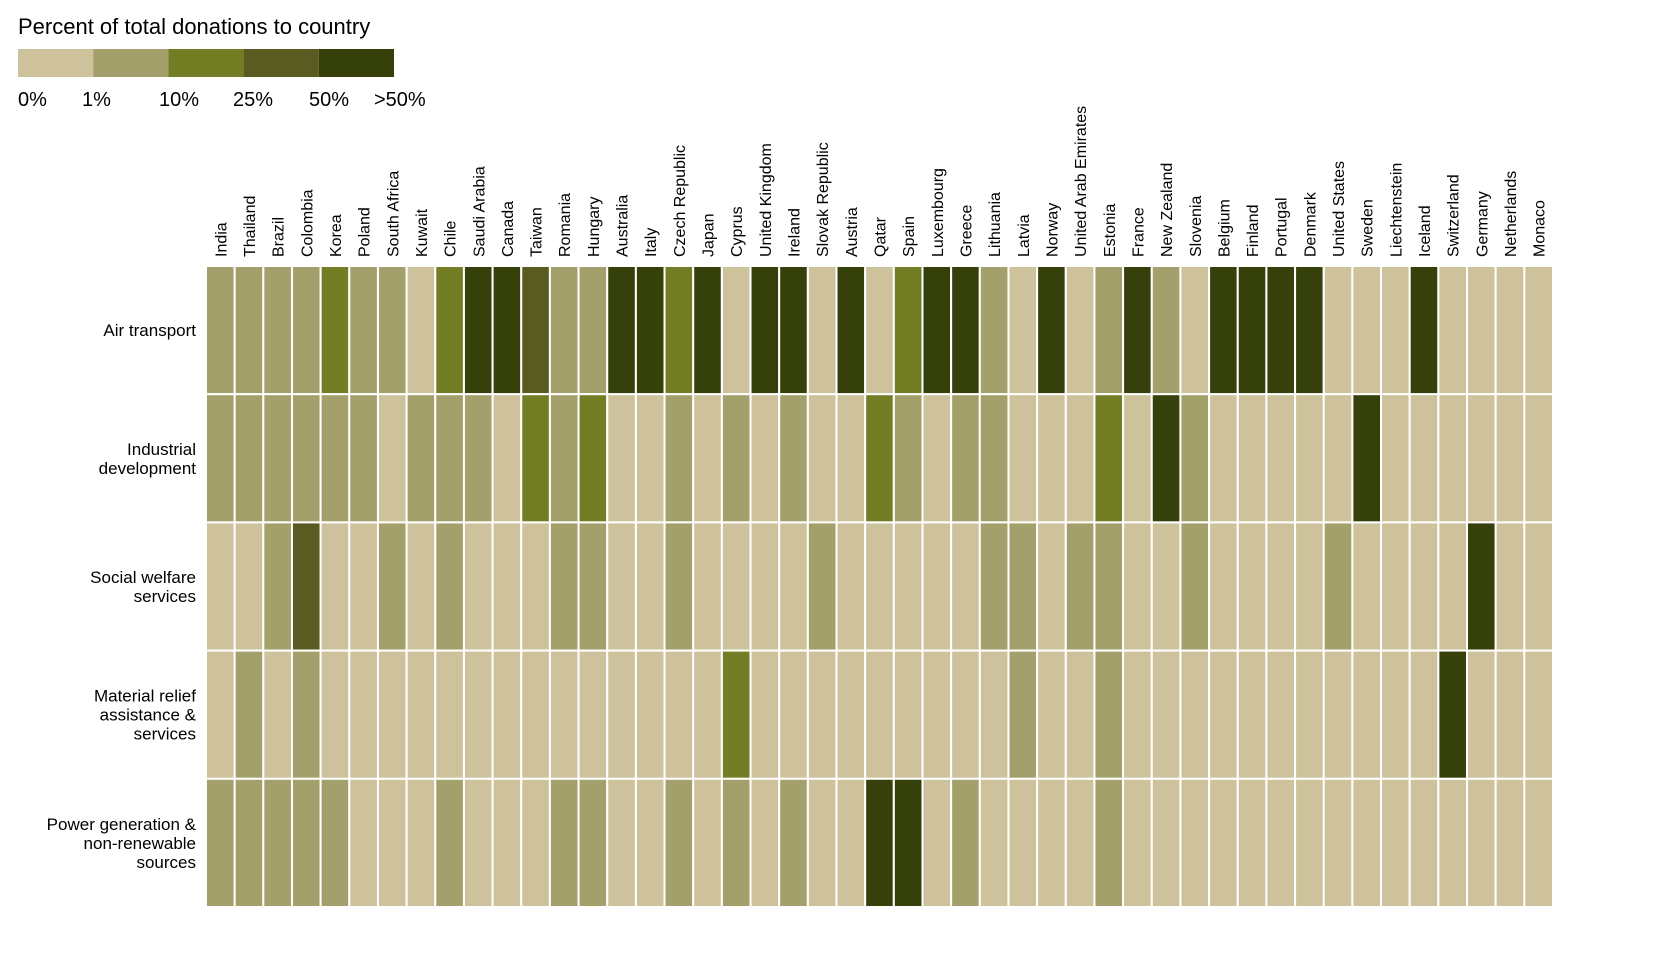 This screenshot has width=1664, height=978. What do you see at coordinates (281, 63) in the screenshot?
I see `legend-swatch` at bounding box center [281, 63].